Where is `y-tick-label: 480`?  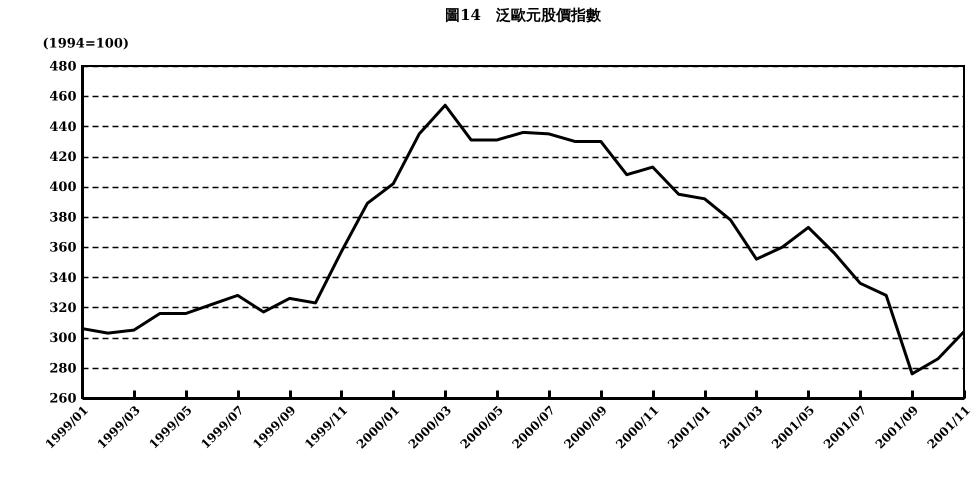
y-tick-label: 480 is located at coordinates (62, 67).